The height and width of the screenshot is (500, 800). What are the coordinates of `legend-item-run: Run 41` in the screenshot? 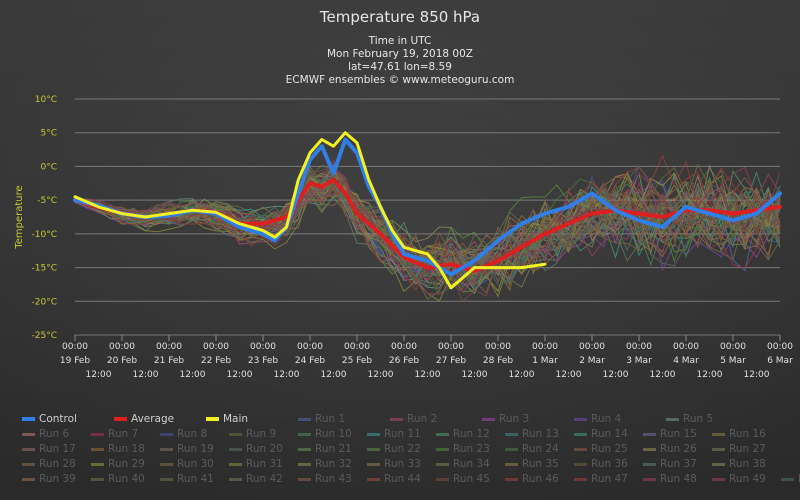 It's located at (187, 479).